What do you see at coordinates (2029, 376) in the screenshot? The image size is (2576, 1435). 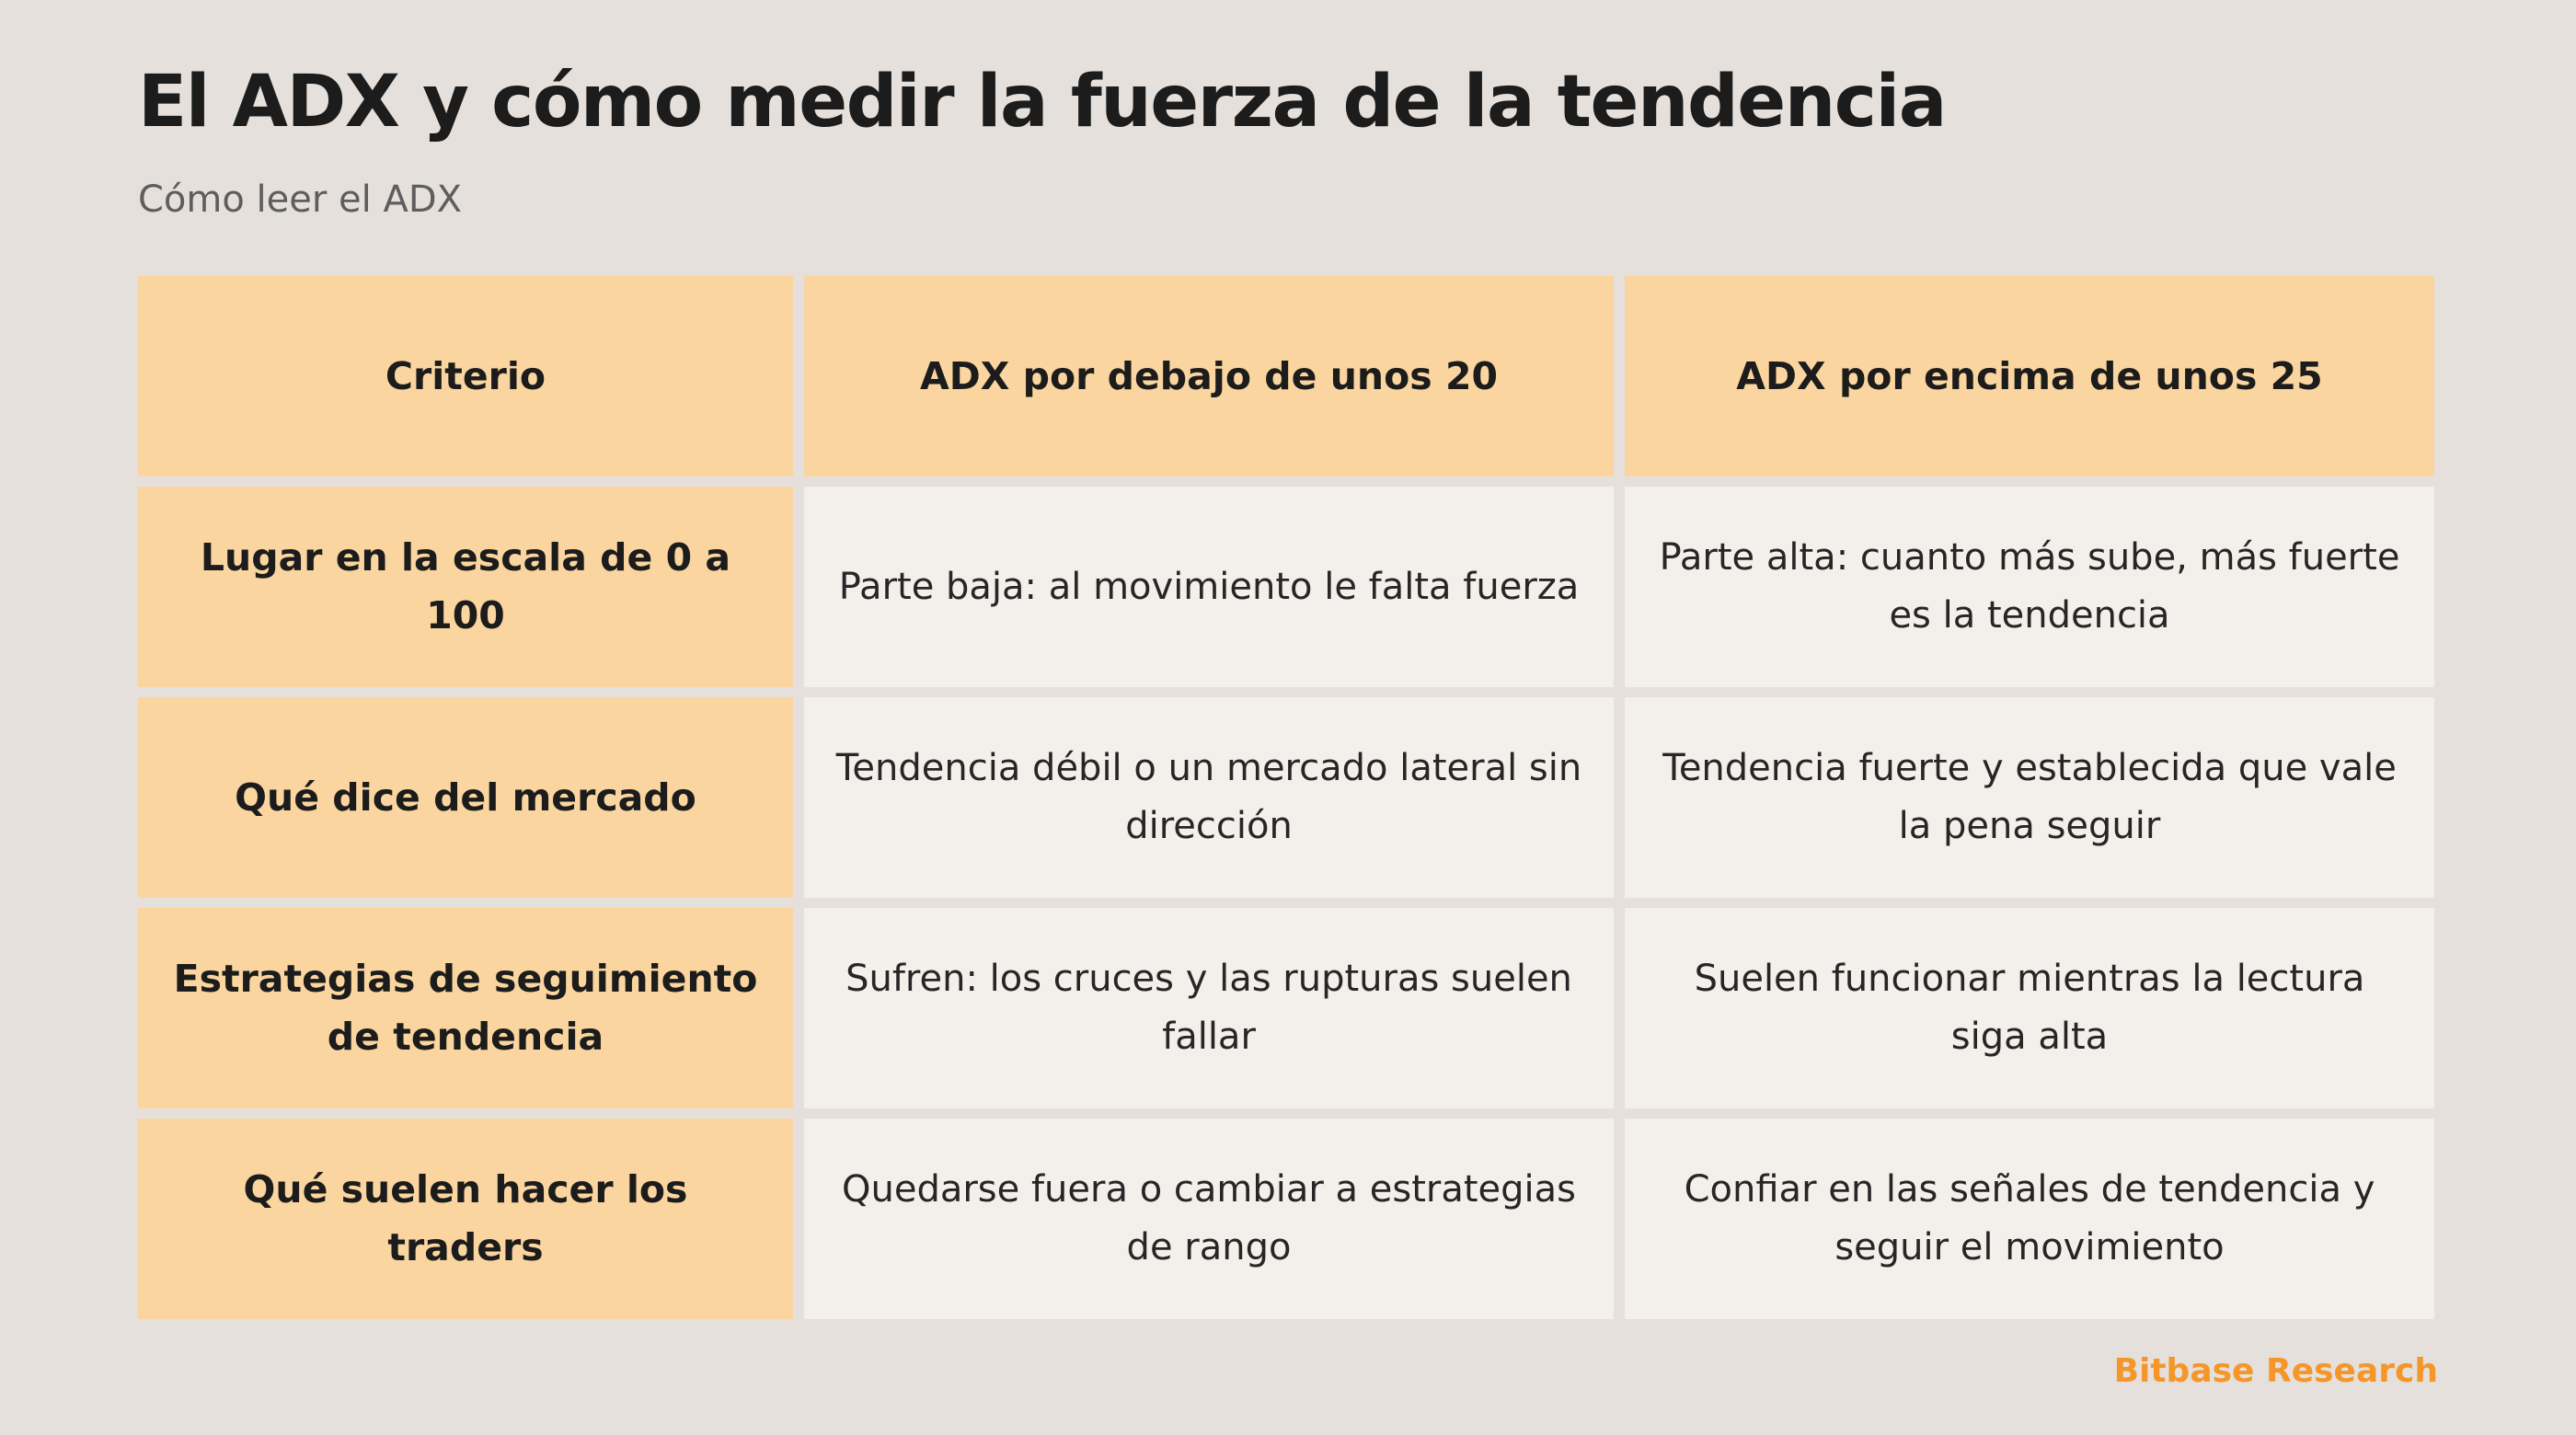 I see `table-header-cell: ADX por encima de unos 25` at bounding box center [2029, 376].